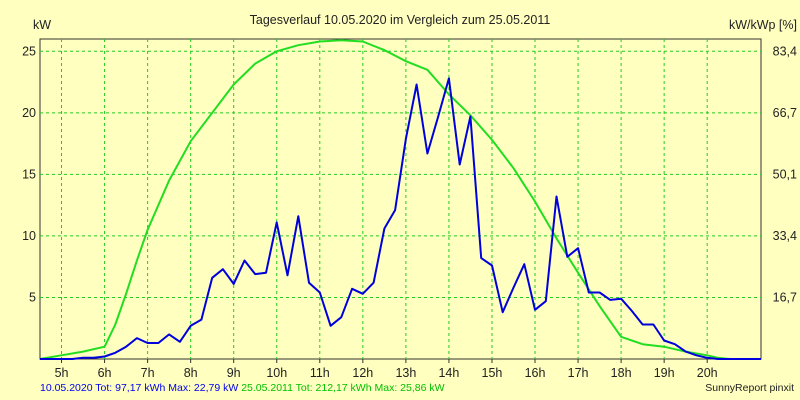  What do you see at coordinates (234, 373) in the screenshot?
I see `x-tick-label: 9h` at bounding box center [234, 373].